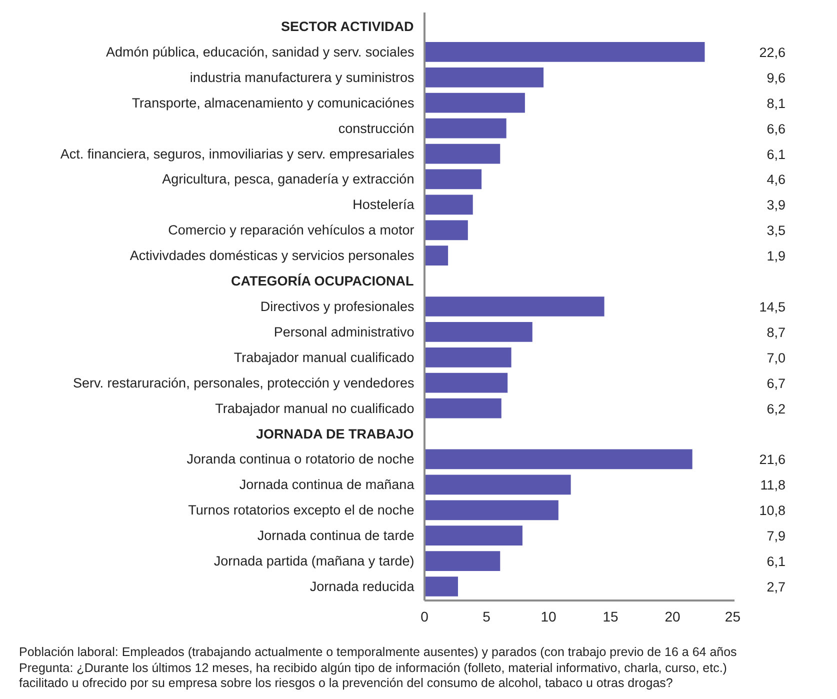  Describe the element at coordinates (272, 256) in the screenshot. I see `y-tick-label: Activivdades domésticas y servicios personales` at that location.